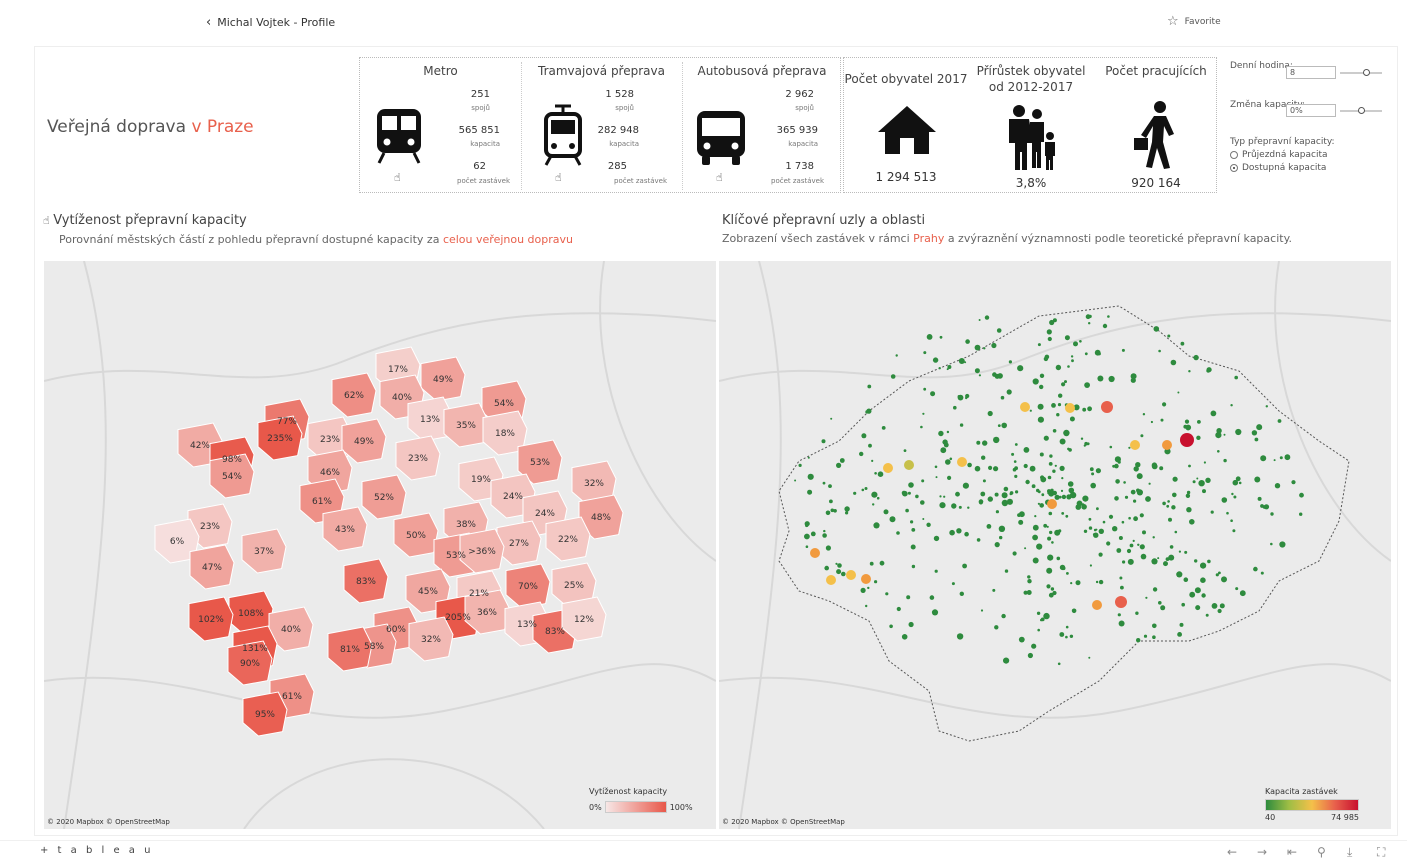 This screenshot has width=1407, height=865. Describe the element at coordinates (1292, 852) in the screenshot. I see `revert-icon: ⇤` at that location.